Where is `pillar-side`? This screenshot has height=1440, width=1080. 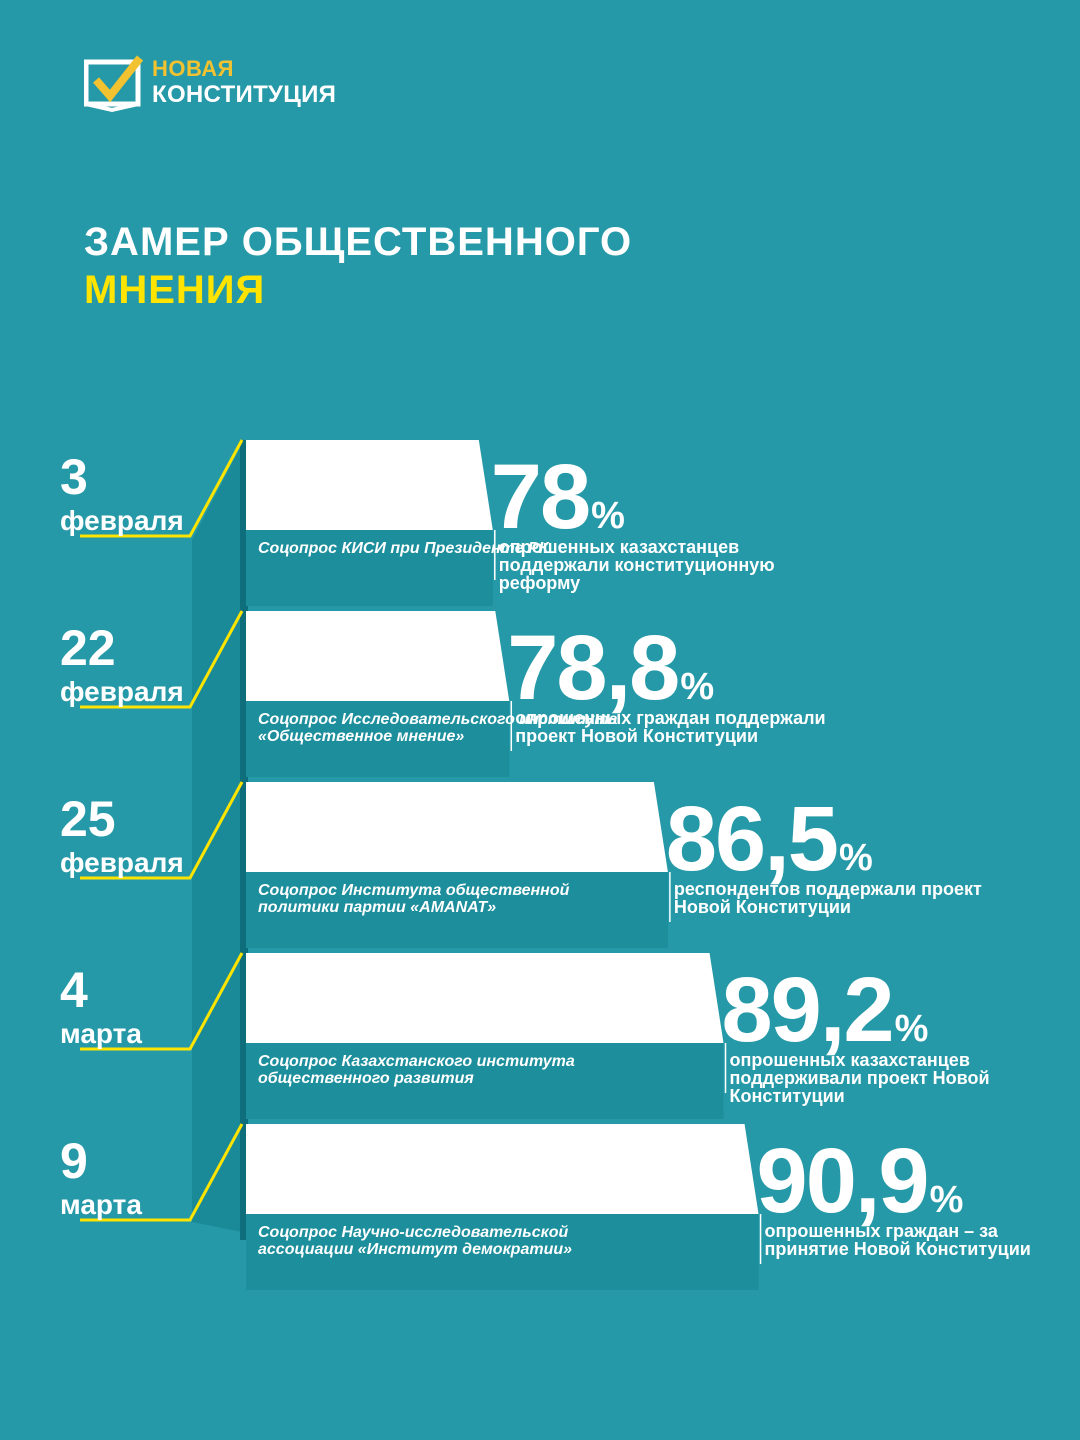
pillar-side is located at coordinates (217, 838).